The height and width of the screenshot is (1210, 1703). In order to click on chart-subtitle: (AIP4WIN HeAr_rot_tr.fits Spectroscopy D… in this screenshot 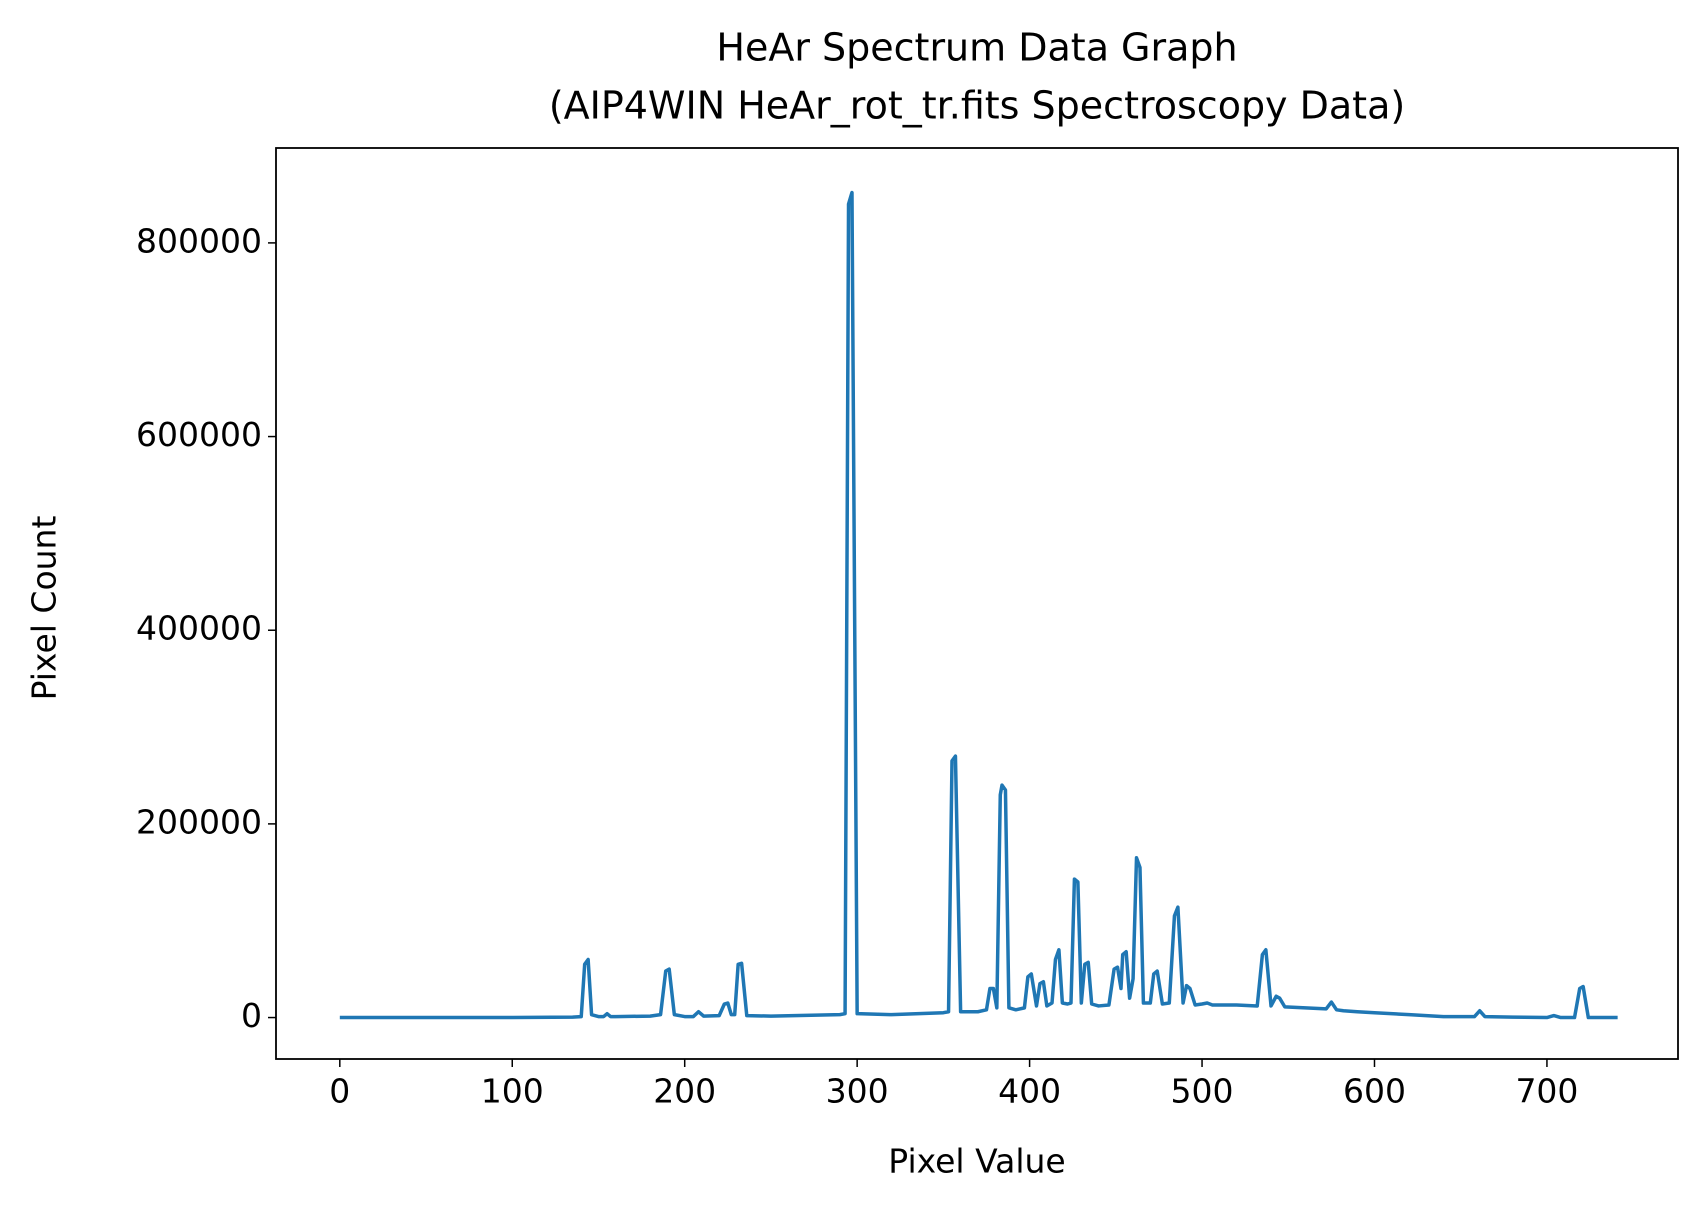, I will do `click(977, 106)`.